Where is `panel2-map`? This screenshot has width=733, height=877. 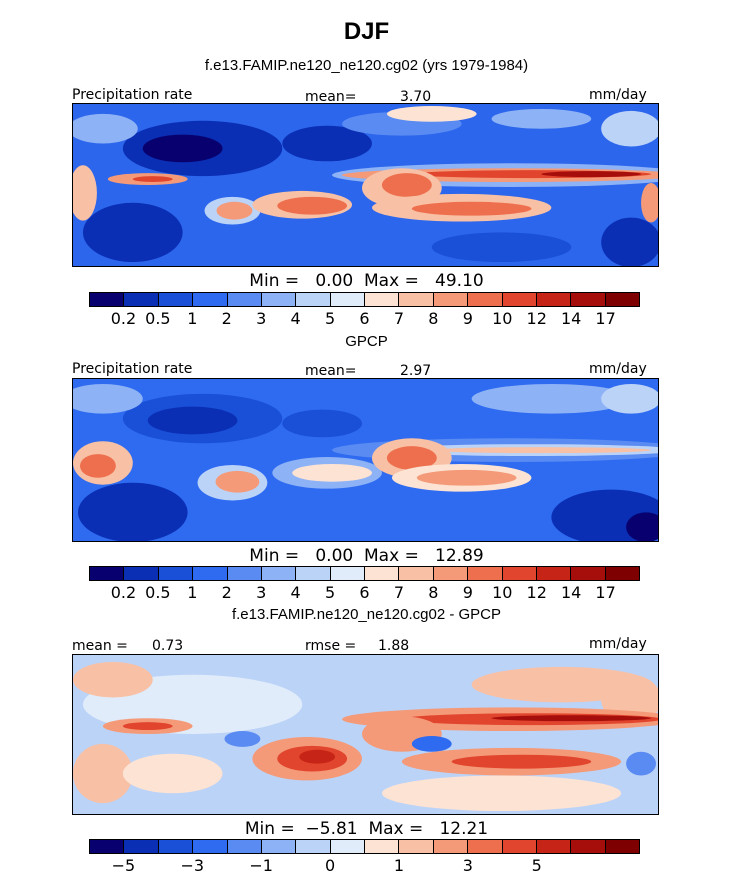
panel2-map is located at coordinates (365, 460).